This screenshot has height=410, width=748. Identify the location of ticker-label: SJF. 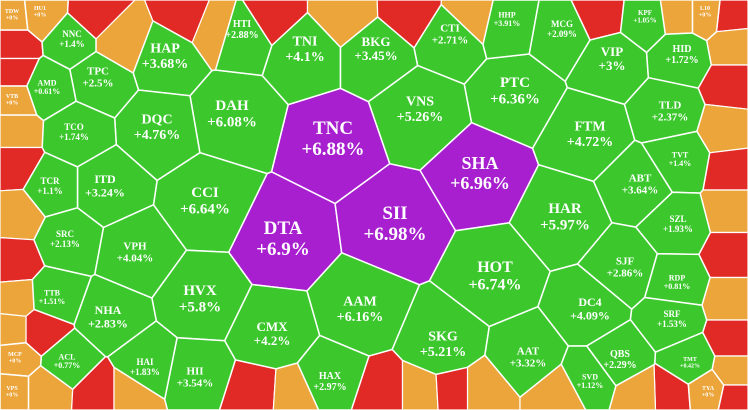
(625, 261).